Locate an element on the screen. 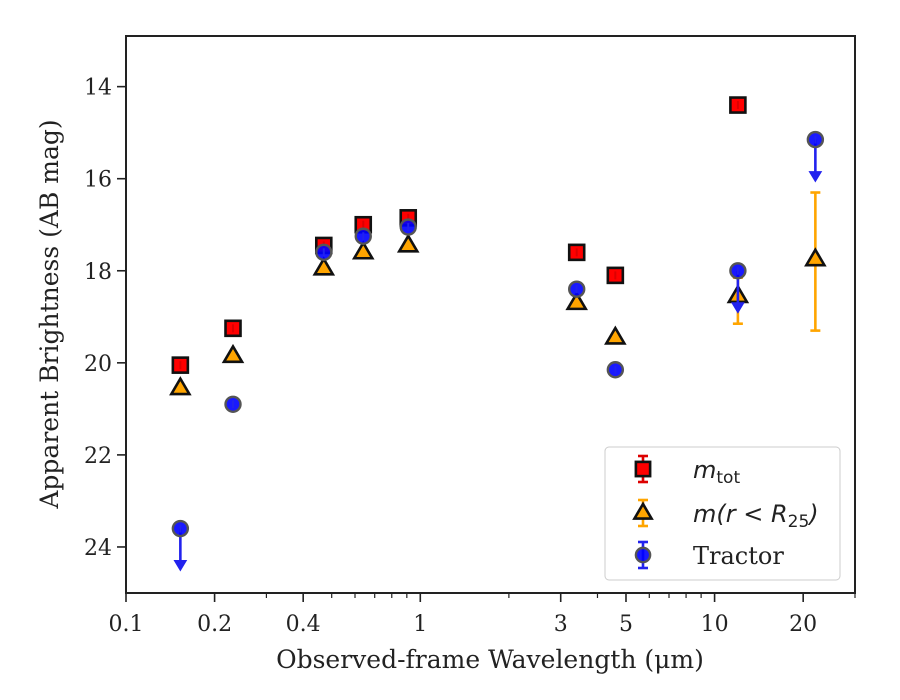 The image size is (900, 700). legend: mtot m(r < R25) Tractor is located at coordinates (722, 513).